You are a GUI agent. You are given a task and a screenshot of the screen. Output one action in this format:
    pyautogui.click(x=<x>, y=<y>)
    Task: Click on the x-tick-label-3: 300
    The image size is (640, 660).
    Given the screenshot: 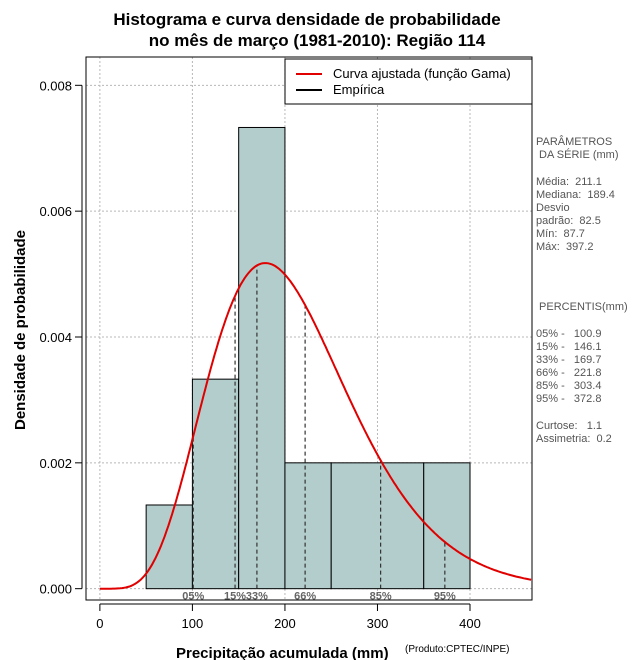 What is the action you would take?
    pyautogui.click(x=378, y=623)
    